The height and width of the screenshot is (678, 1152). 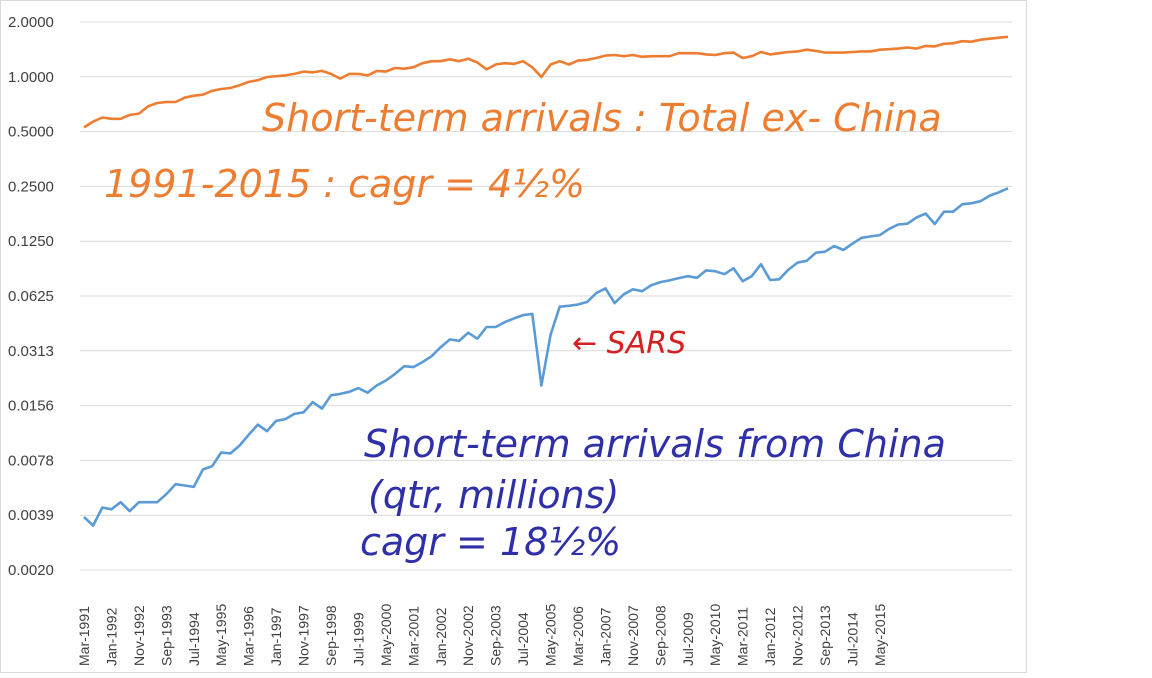 What do you see at coordinates (441, 636) in the screenshot?
I see `x-tick-label: Jan-2002` at bounding box center [441, 636].